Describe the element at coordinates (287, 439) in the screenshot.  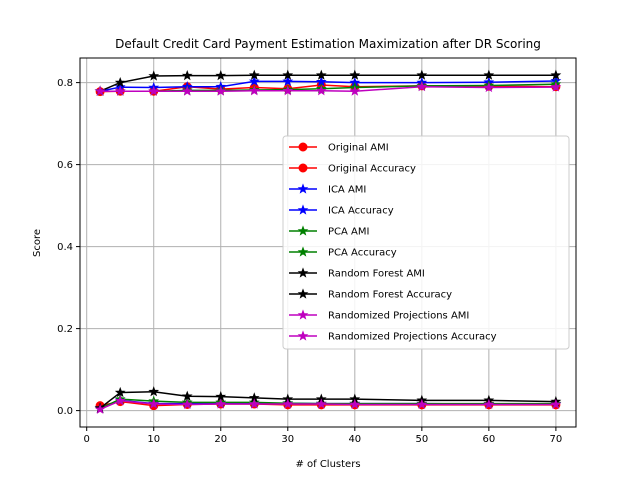
I see `x-tick-label: 30` at that location.